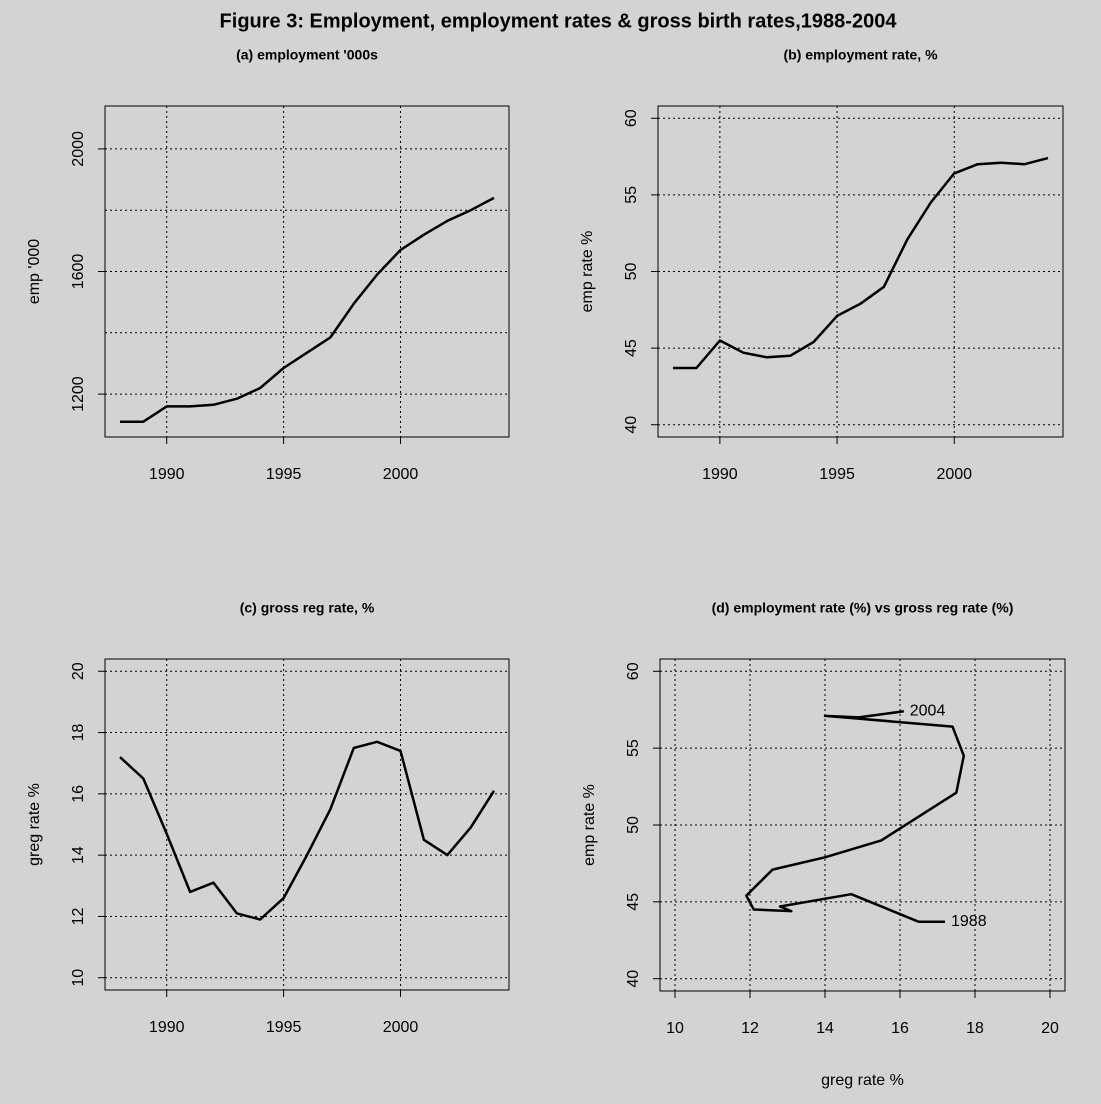  I want to click on y-tick-label: 12, so click(78, 916).